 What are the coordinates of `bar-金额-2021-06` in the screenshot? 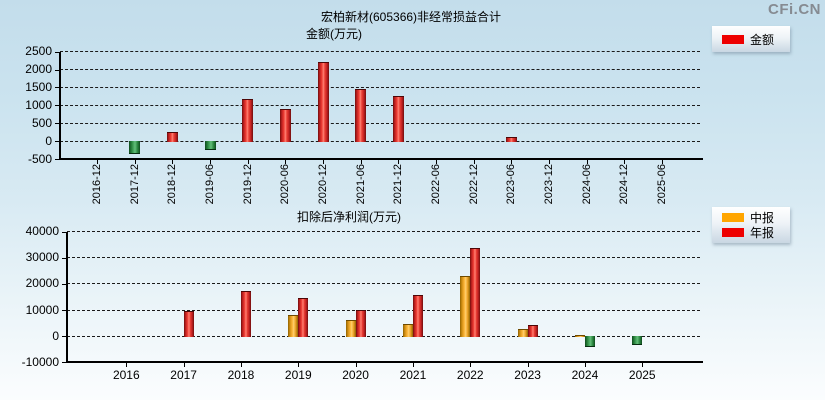 It's located at (361, 116).